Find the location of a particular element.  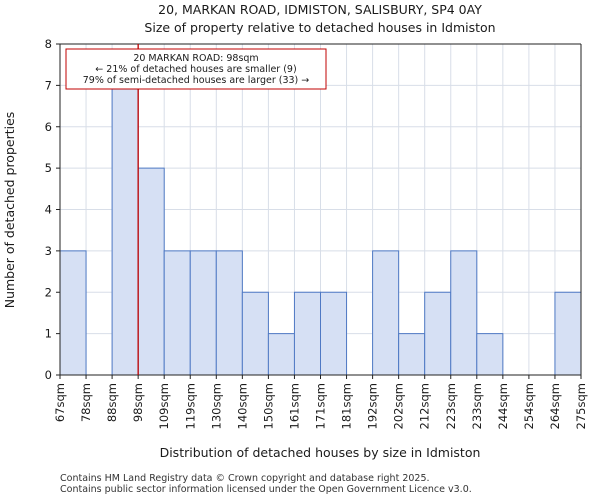

x-tick-label: 119sqm is located at coordinates (190, 406).